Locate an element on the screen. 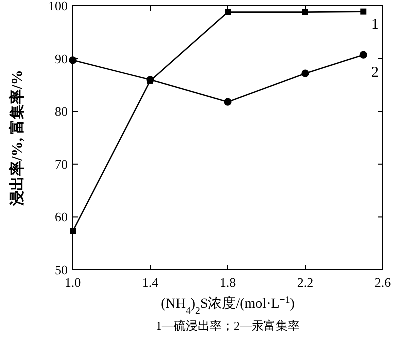 The width and height of the screenshot is (400, 346). series-label: 1 is located at coordinates (375, 24).